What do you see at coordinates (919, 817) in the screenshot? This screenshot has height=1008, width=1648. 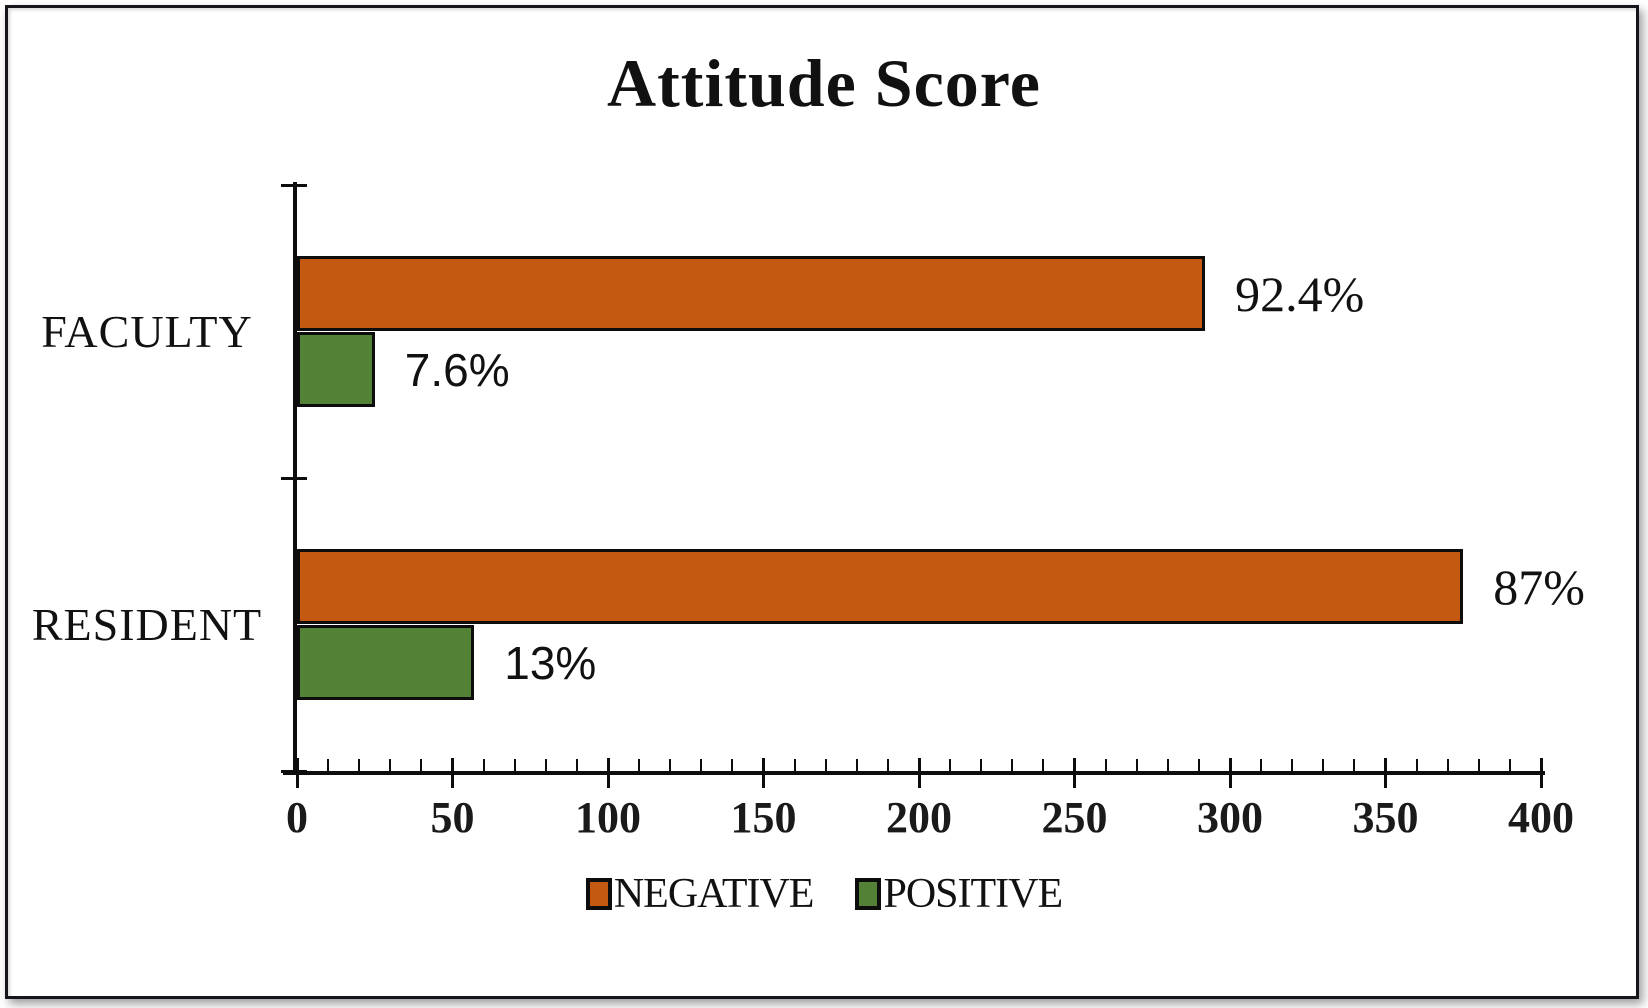 I see `x-axis-tick-label: 200` at bounding box center [919, 817].